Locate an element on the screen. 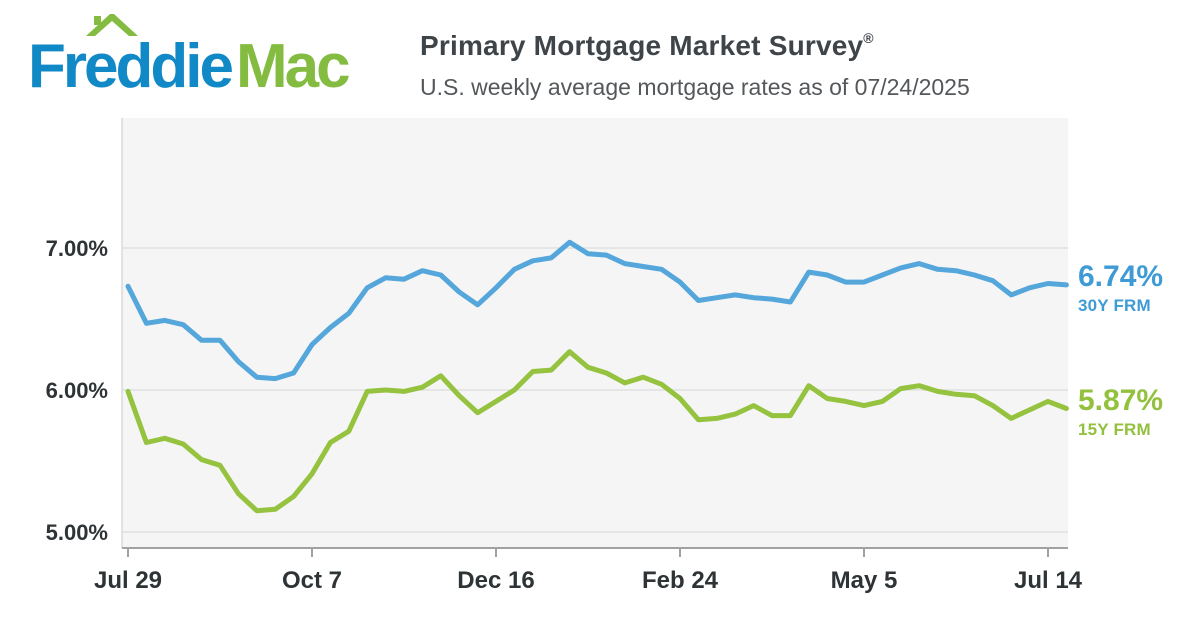 This screenshot has width=1200, height=630. x-axis-labels: Jul 29 Oct 7 Dec 16 Feb 24 May 5 Jul 14 is located at coordinates (588, 580).